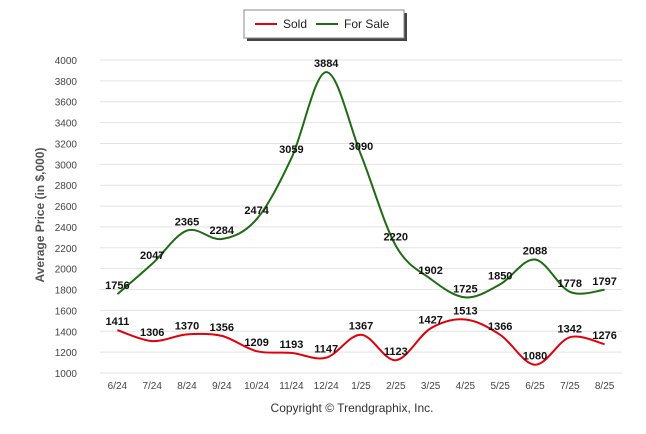 The height and width of the screenshot is (434, 646). I want to click on data-label-for-sale: 2474, so click(256, 211).